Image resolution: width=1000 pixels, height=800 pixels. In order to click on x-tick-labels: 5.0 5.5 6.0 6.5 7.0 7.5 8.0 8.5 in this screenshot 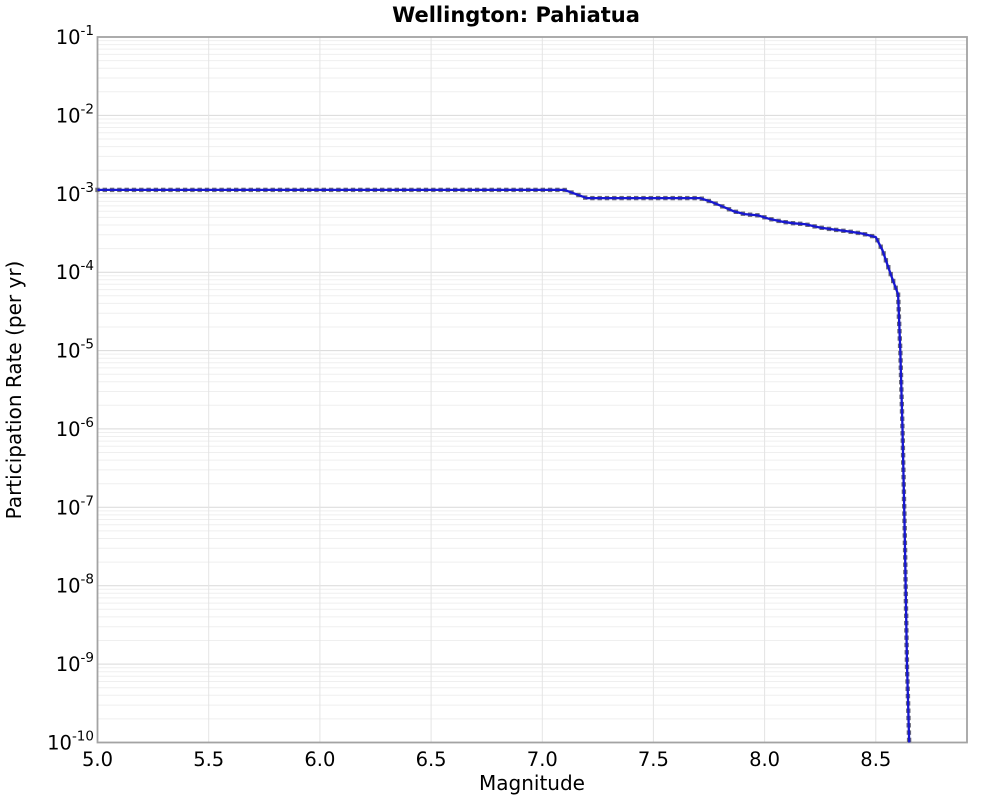, I will do `click(486, 759)`.